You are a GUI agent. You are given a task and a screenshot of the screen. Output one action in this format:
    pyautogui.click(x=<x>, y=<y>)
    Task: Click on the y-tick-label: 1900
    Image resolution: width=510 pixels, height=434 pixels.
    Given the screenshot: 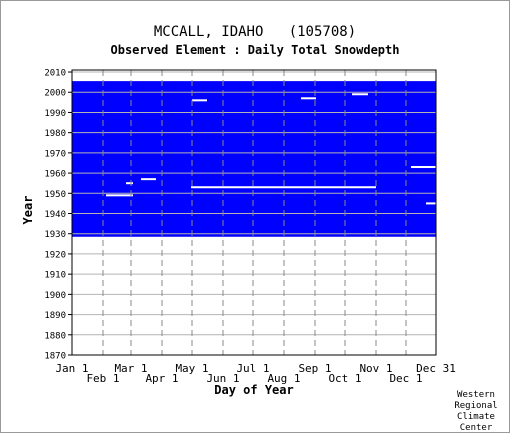 What is the action you would take?
    pyautogui.click(x=55, y=296)
    